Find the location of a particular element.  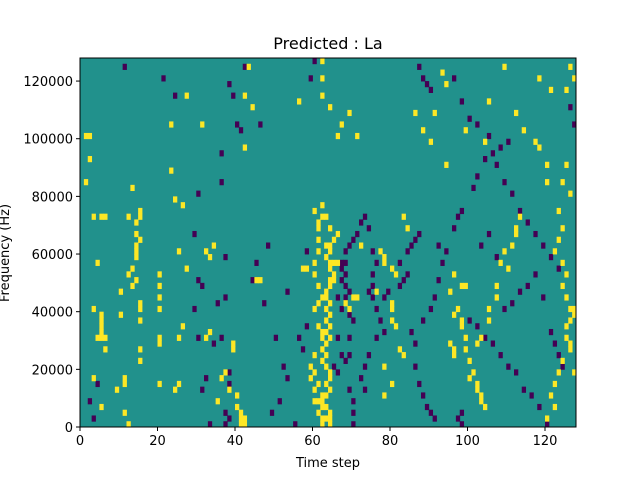

y-tick-label: 100000 is located at coordinates (48, 140).